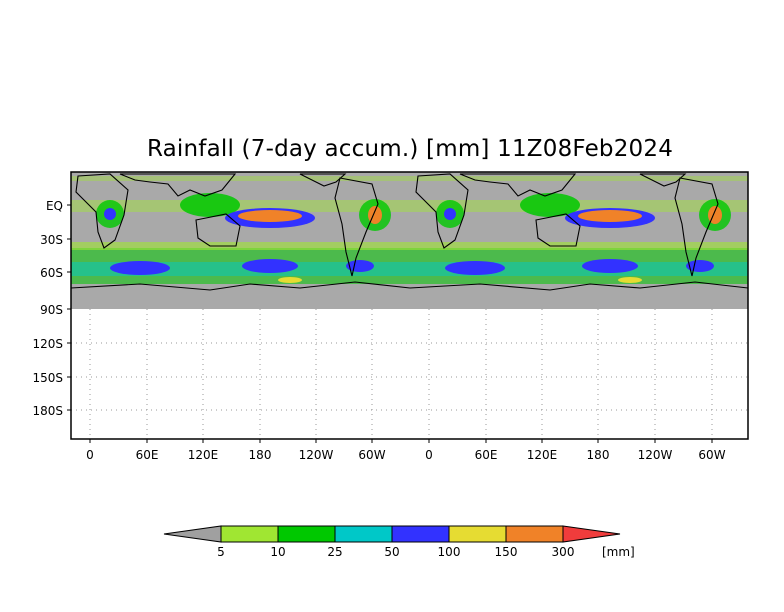  I want to click on lat-label: 30S, so click(51, 240).